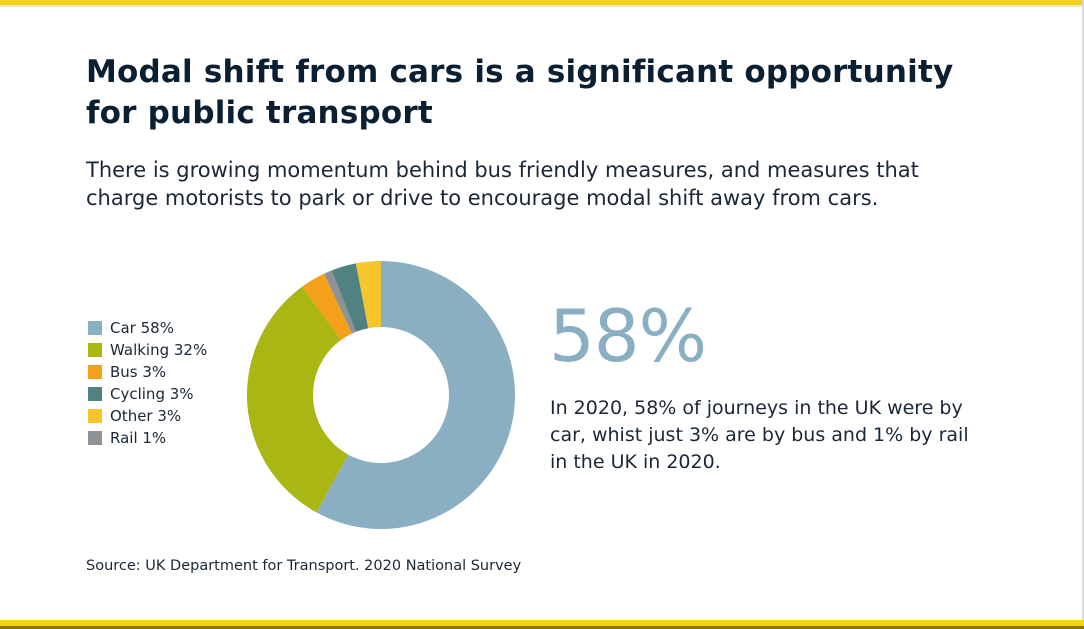 The width and height of the screenshot is (1084, 629). Describe the element at coordinates (542, 2) in the screenshot. I see `top-accent-bar` at that location.